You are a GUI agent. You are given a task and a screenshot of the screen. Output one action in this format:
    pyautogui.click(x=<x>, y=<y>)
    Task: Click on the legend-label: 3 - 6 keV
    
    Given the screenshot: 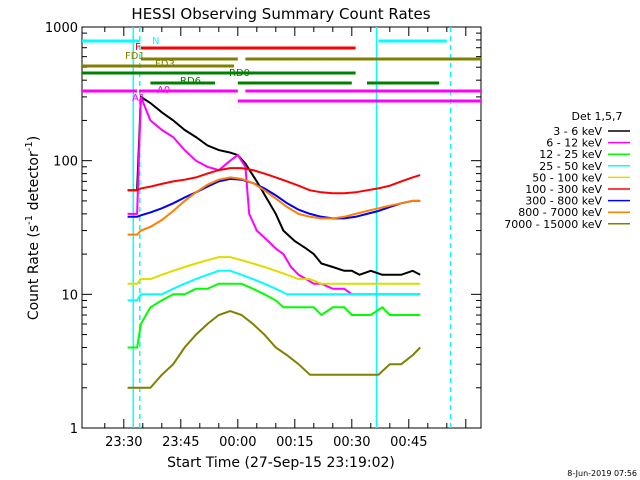 What is the action you would take?
    pyautogui.click(x=577, y=131)
    